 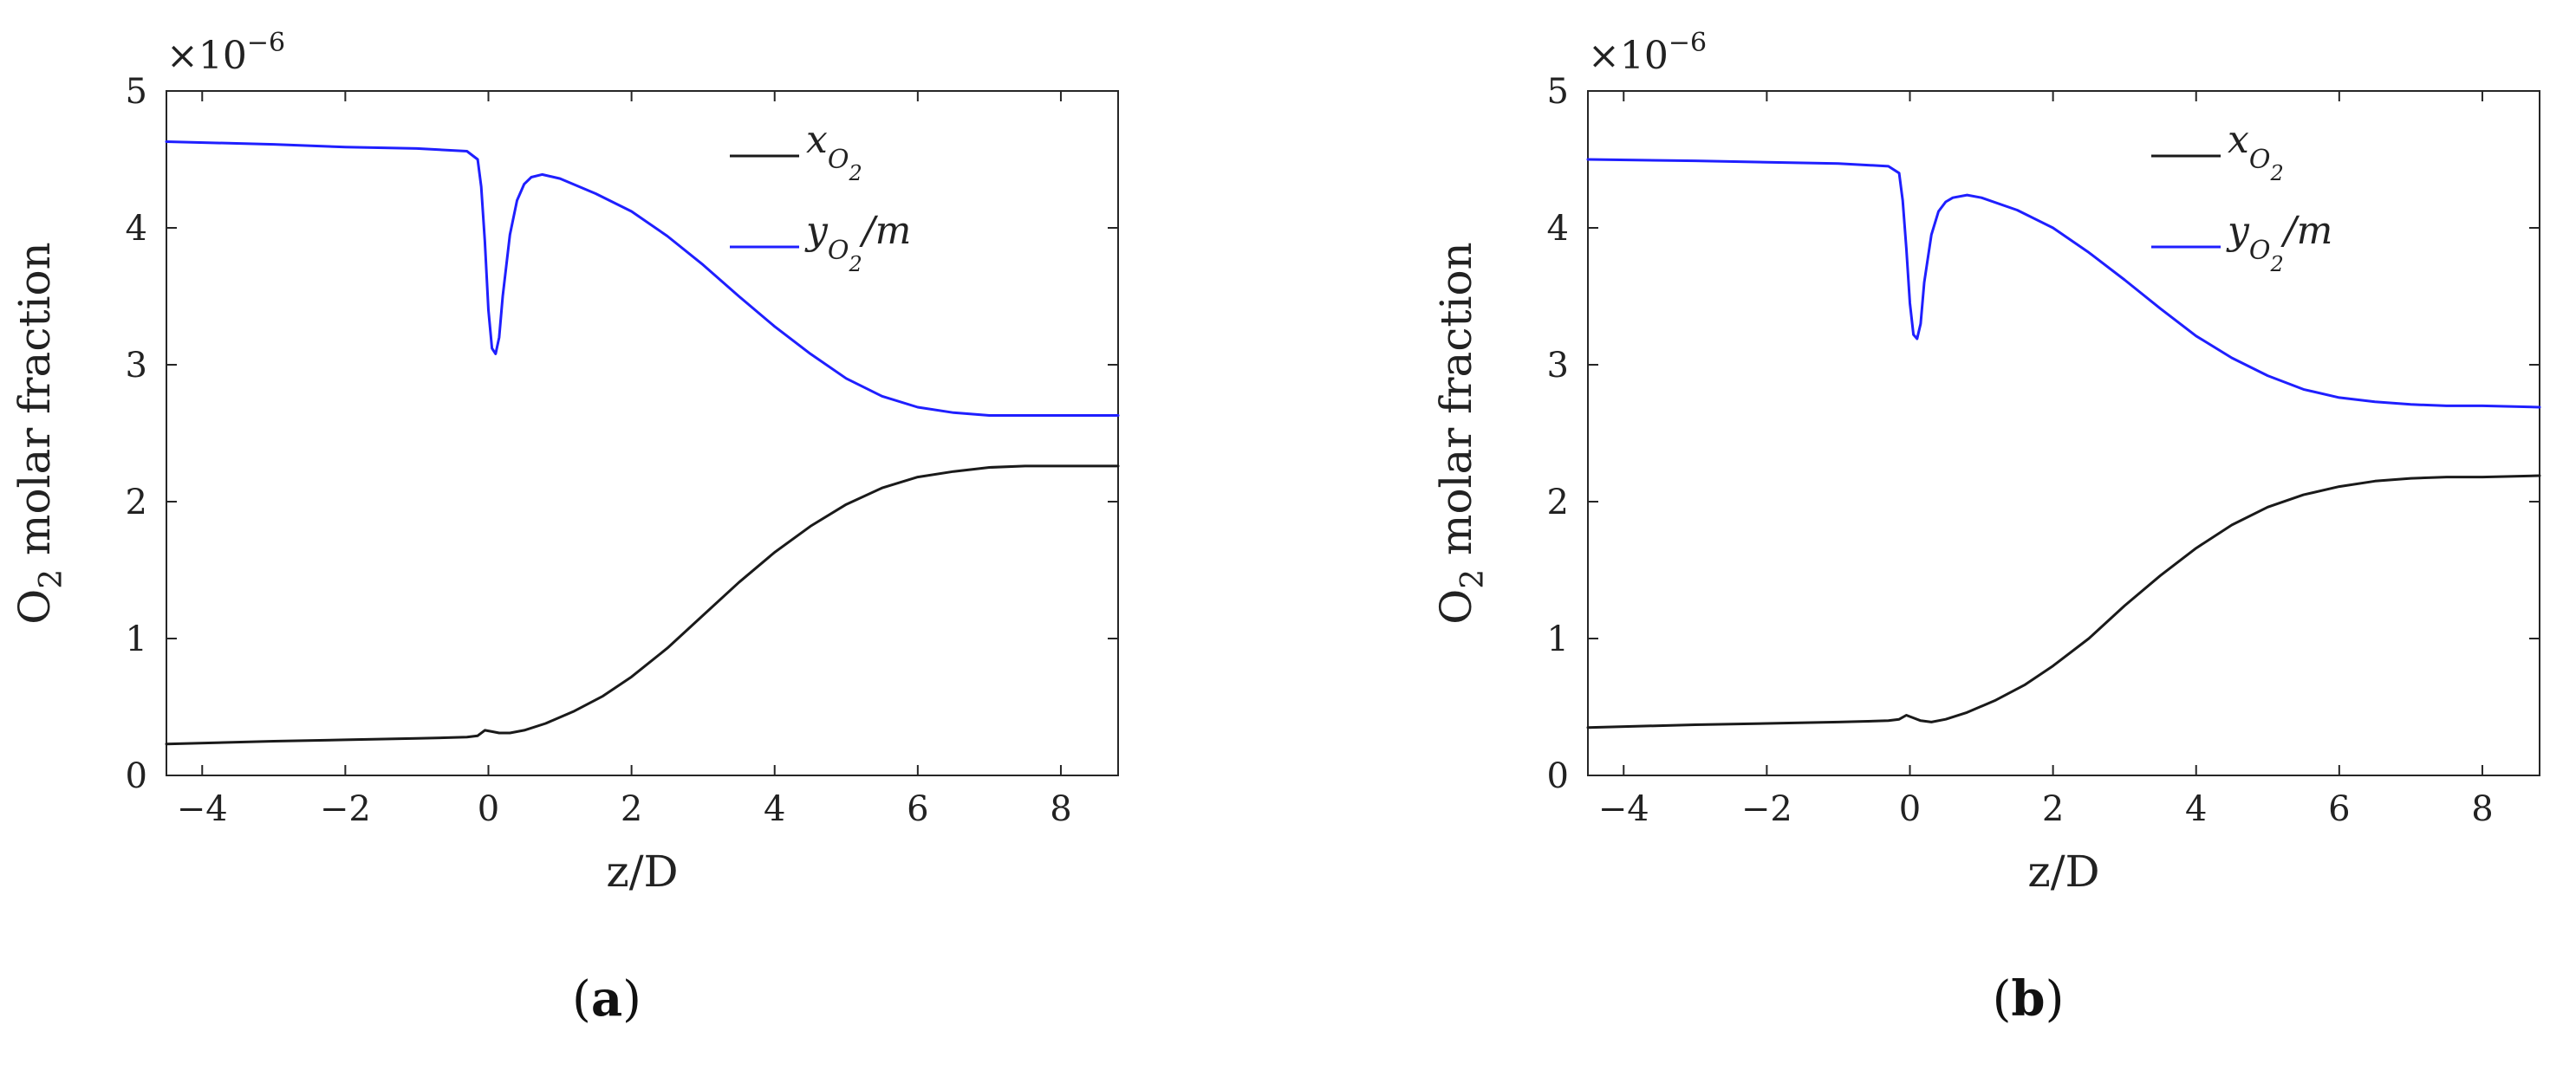 What do you see at coordinates (2029, 999) in the screenshot?
I see `panel-label: (b)` at bounding box center [2029, 999].